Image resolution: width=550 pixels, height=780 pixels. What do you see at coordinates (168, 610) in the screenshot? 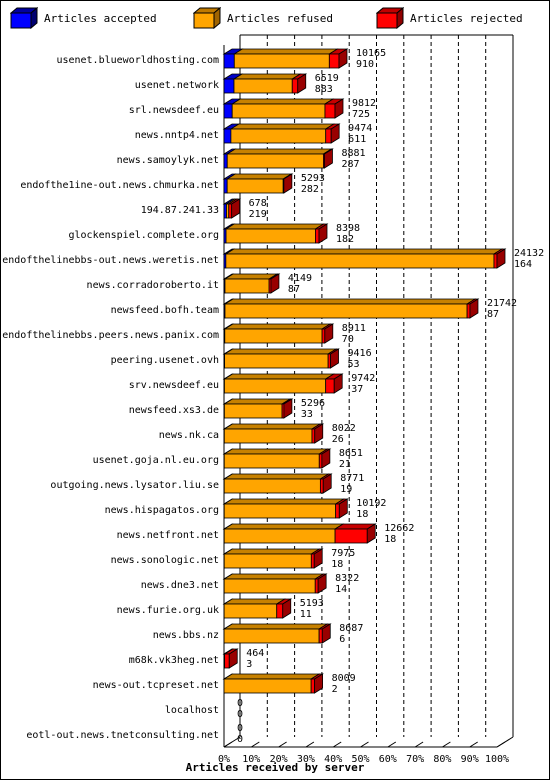
I see `category-label: news.furie.org.uk` at bounding box center [168, 610].